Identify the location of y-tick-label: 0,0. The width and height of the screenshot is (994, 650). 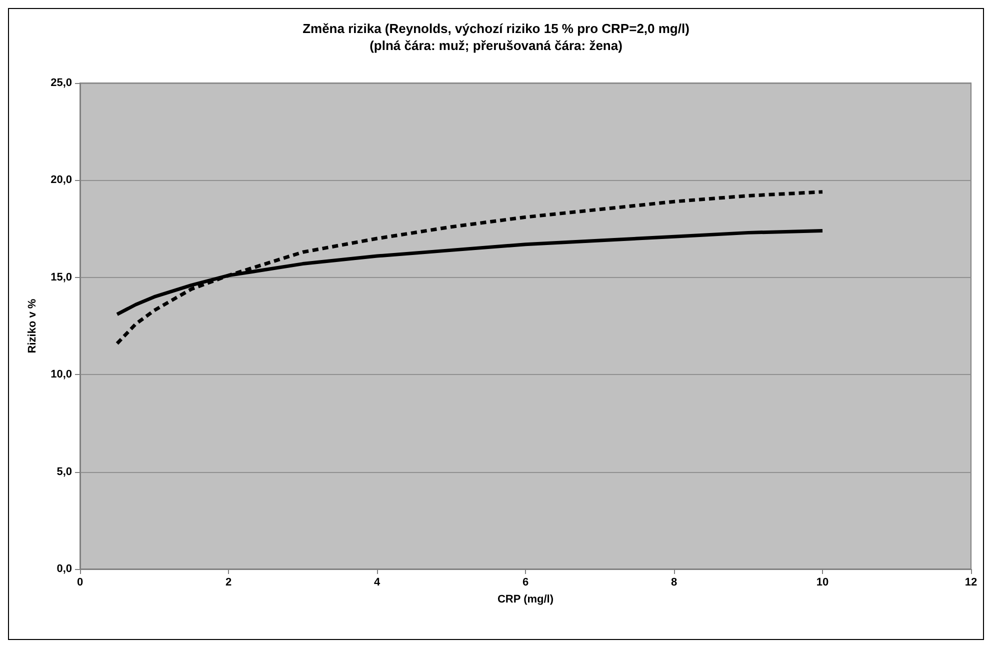
(64, 569).